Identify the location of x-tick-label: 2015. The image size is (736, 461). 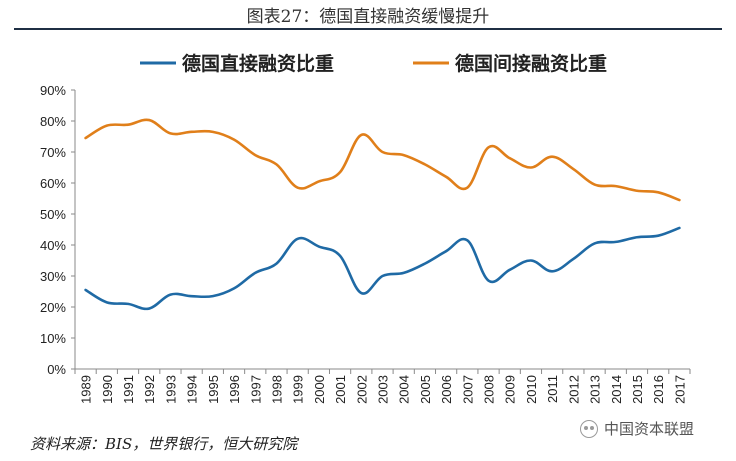
(637, 389).